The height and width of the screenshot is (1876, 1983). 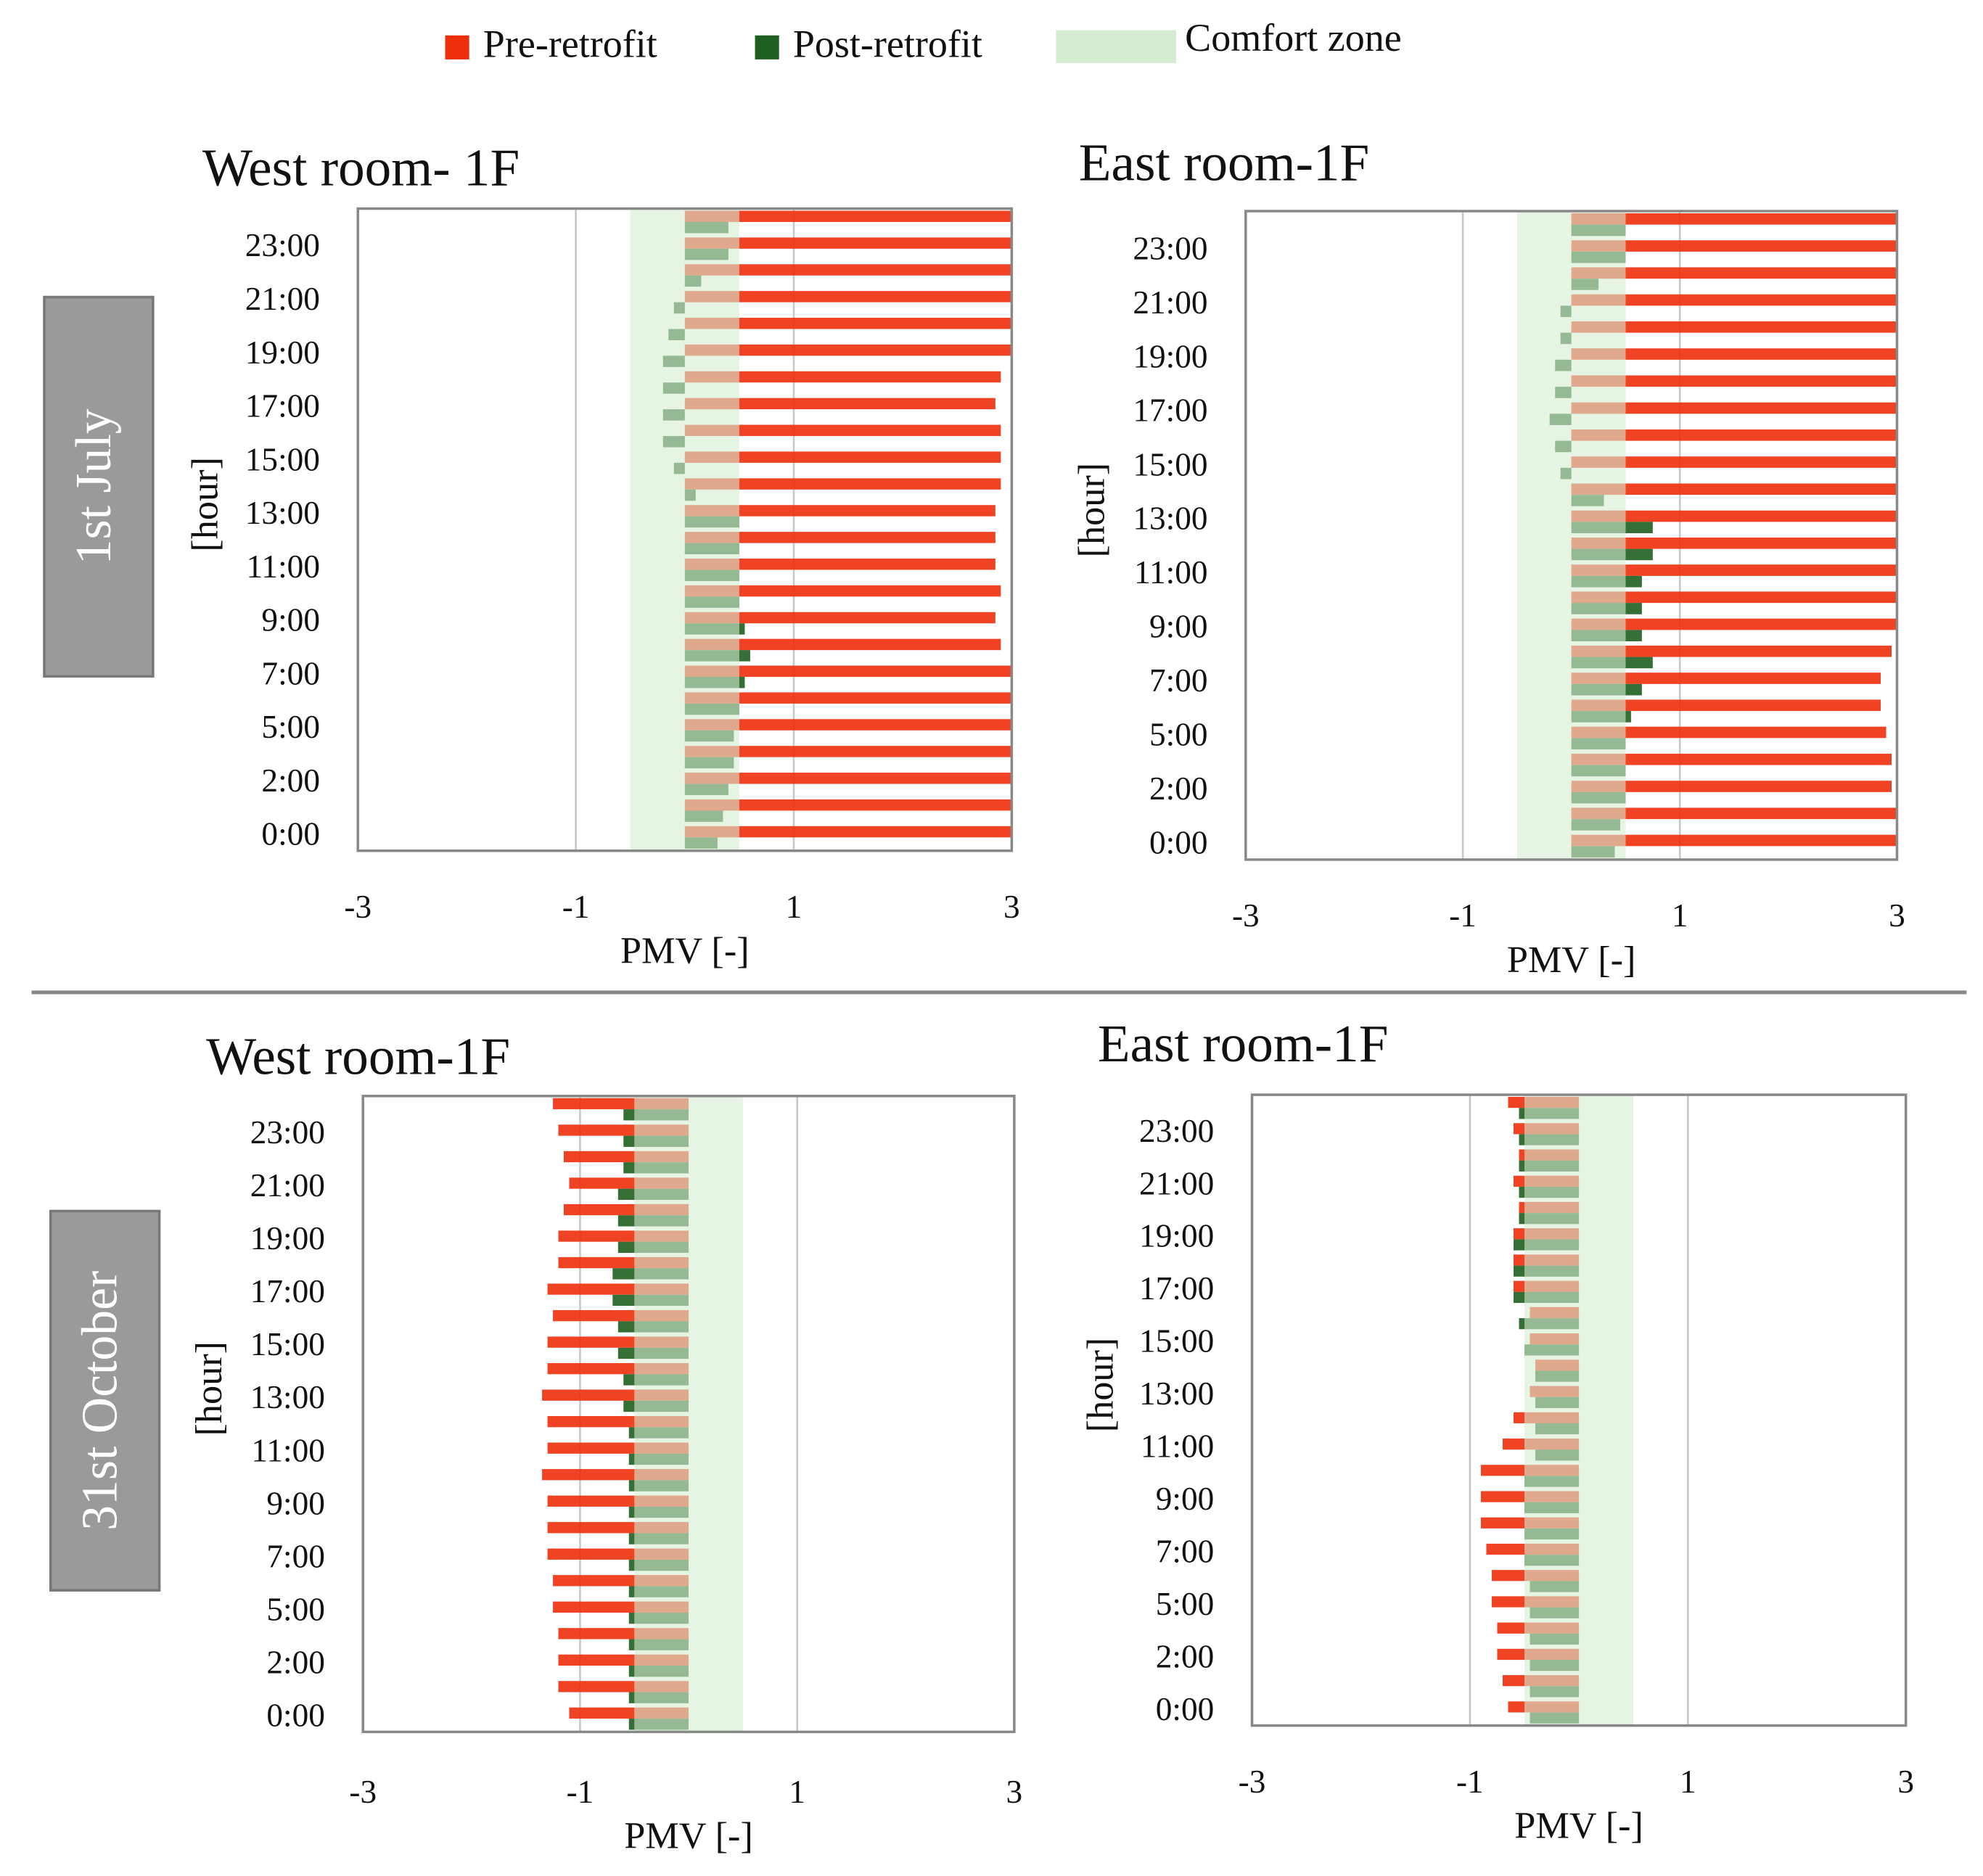 What do you see at coordinates (1293, 37) in the screenshot?
I see `legend-label: Comfort zone` at bounding box center [1293, 37].